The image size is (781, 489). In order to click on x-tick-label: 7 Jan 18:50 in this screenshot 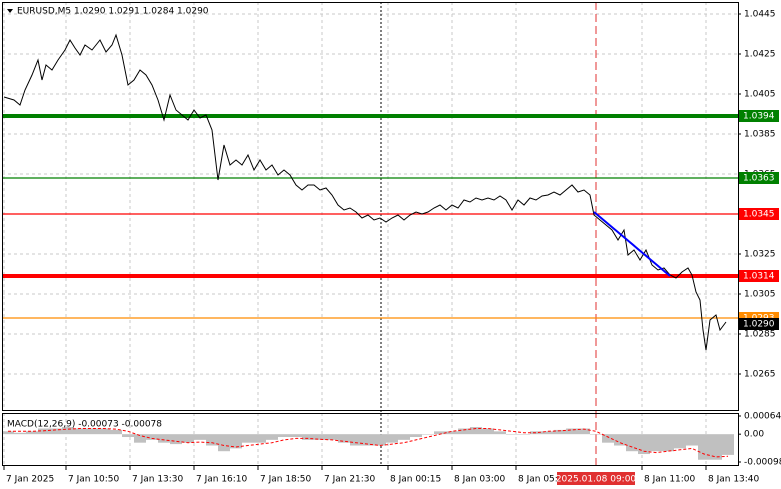, I will do `click(286, 480)`.